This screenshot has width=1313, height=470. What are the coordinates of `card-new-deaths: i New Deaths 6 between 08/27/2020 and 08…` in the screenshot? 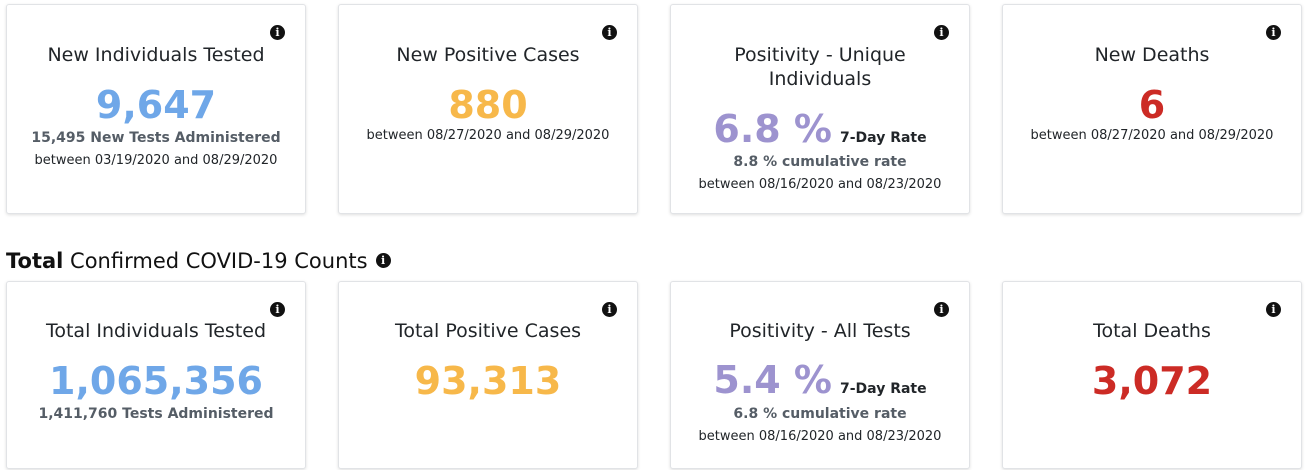 It's located at (1152, 109).